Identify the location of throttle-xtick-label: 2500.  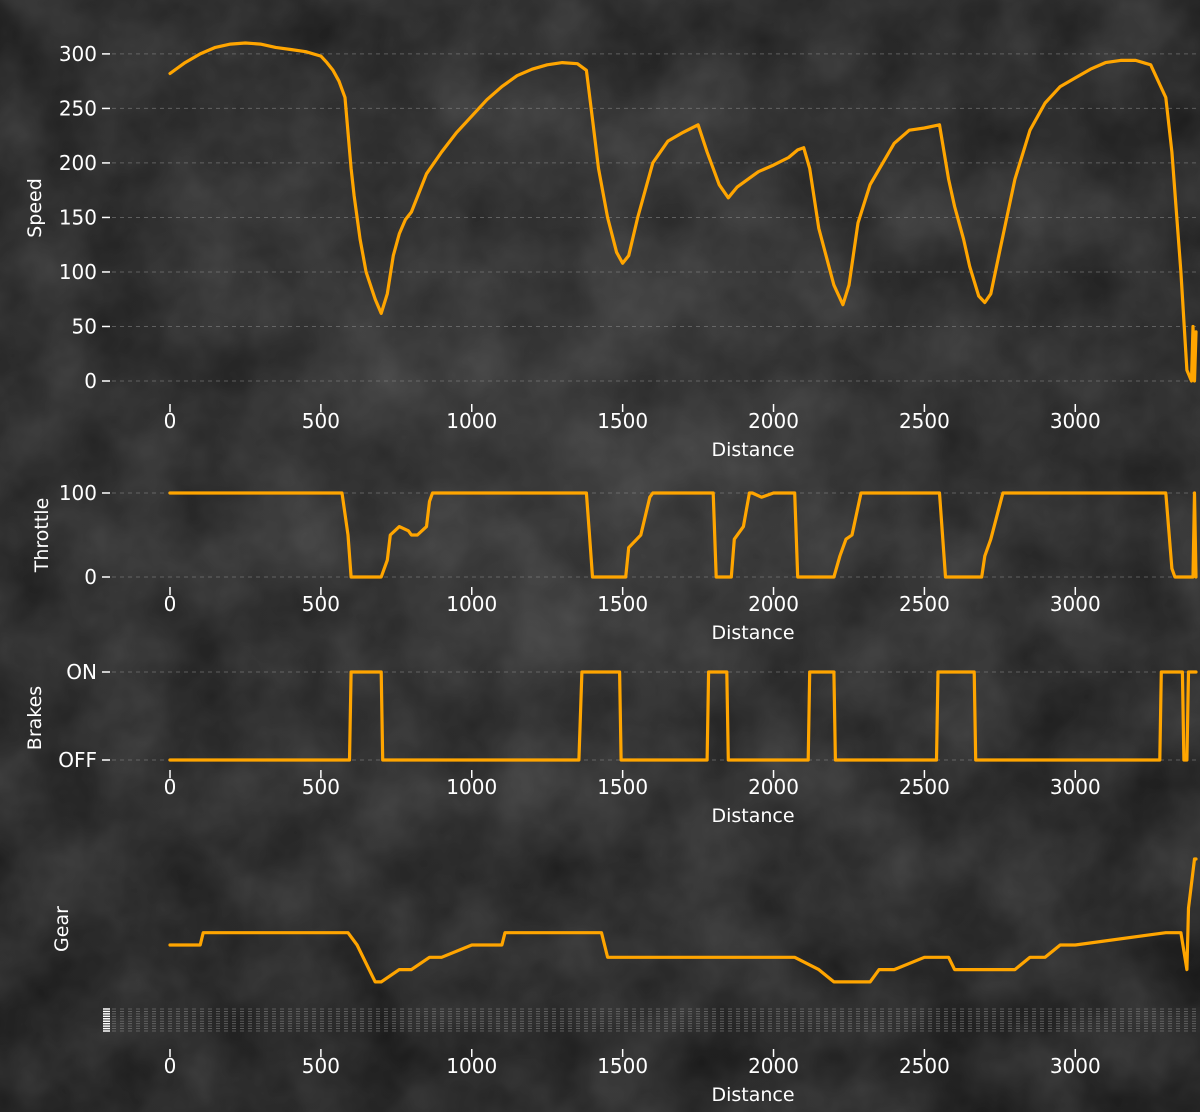
(924, 604).